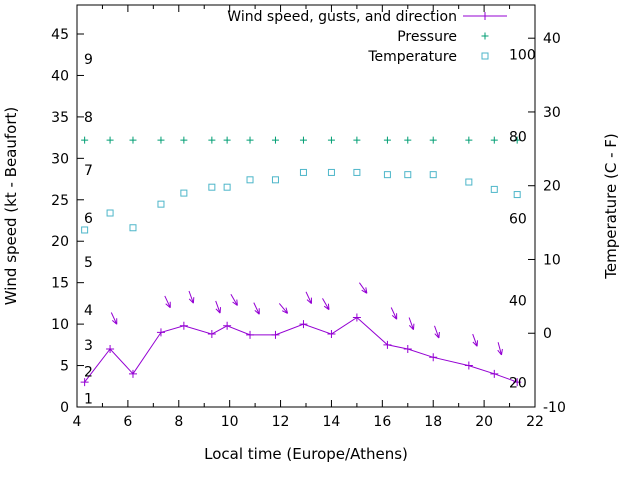  I want to click on legend-marker-wind-plus, so click(485, 16).